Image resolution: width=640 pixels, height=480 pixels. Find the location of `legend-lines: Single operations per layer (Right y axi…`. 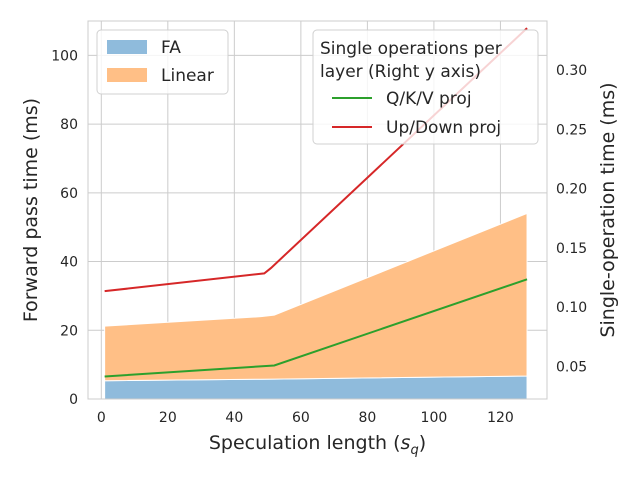

legend-lines: Single operations per layer (Right y axi… is located at coordinates (425, 87).